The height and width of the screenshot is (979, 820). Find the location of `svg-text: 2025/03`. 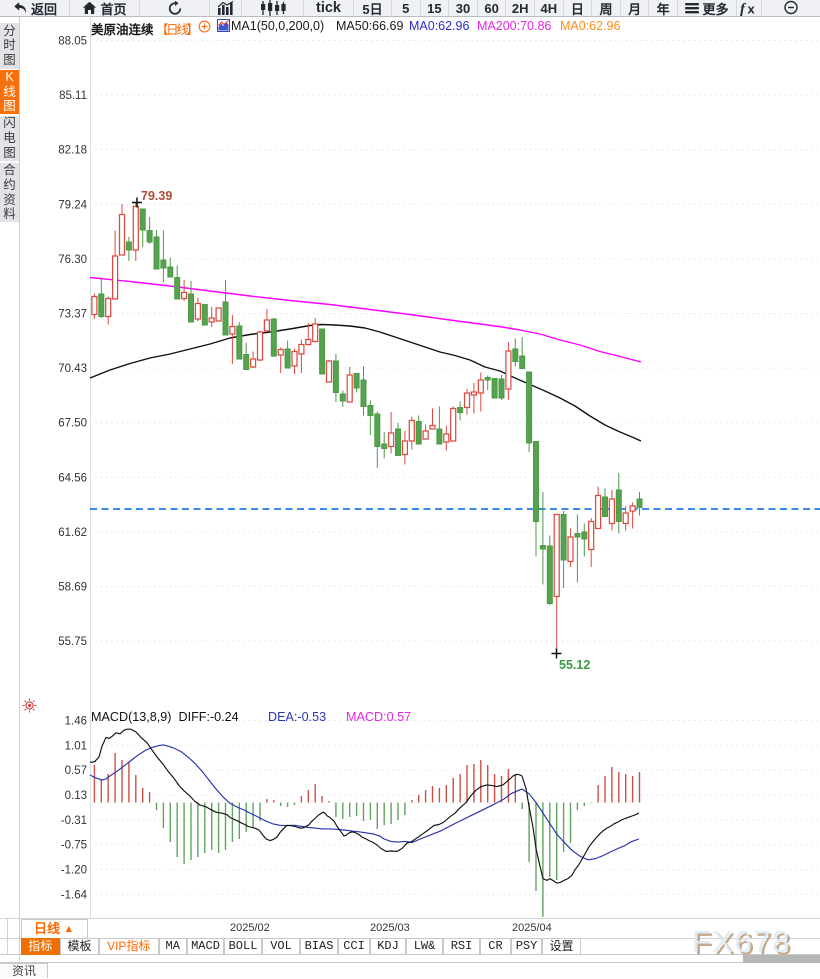

svg-text: 2025/03 is located at coordinates (390, 928).